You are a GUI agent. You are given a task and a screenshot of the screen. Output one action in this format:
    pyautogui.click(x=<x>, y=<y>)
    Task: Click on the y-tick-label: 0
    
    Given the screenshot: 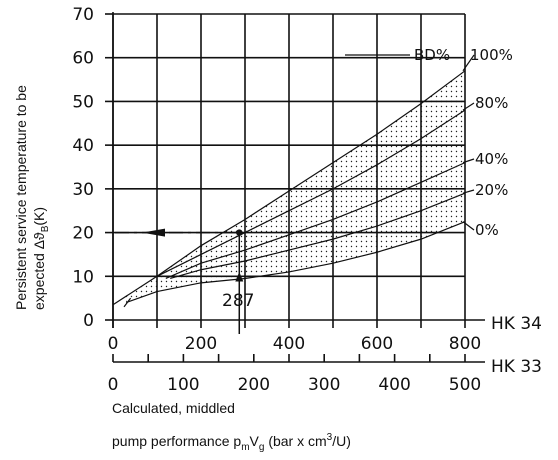 What is the action you would take?
    pyautogui.click(x=88, y=321)
    